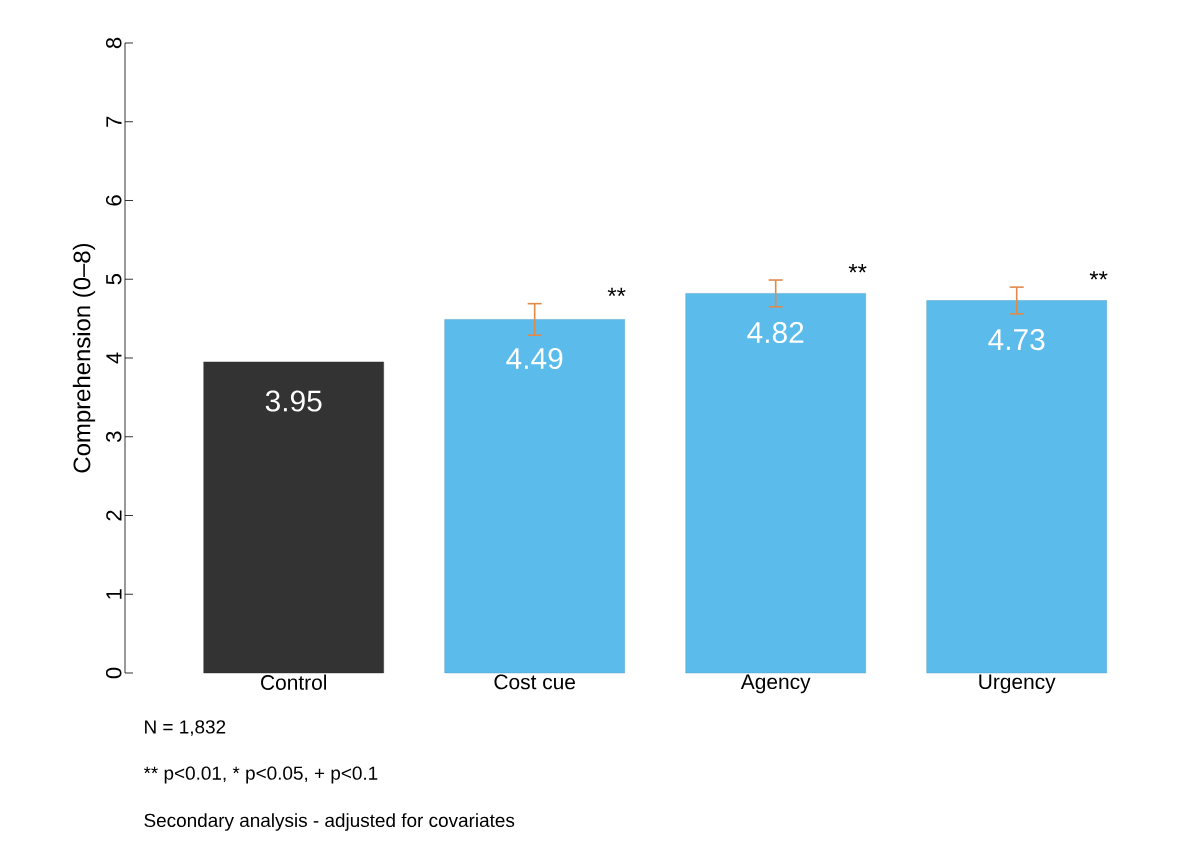  What do you see at coordinates (114, 594) in the screenshot?
I see `y-tick-label: 1` at bounding box center [114, 594].